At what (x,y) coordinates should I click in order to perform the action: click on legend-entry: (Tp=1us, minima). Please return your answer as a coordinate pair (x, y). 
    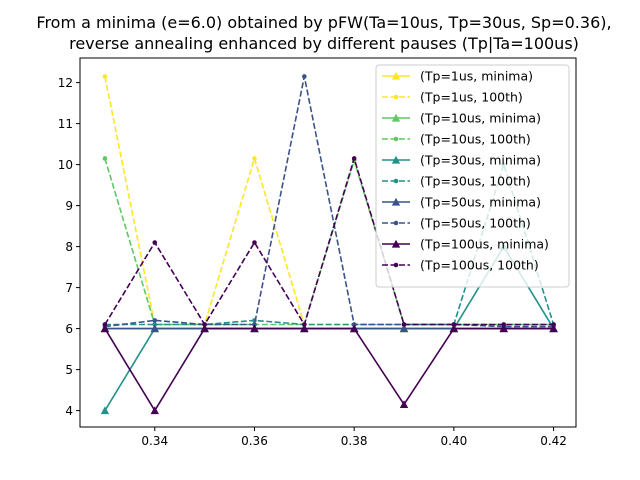
    Looking at the image, I should click on (457, 76).